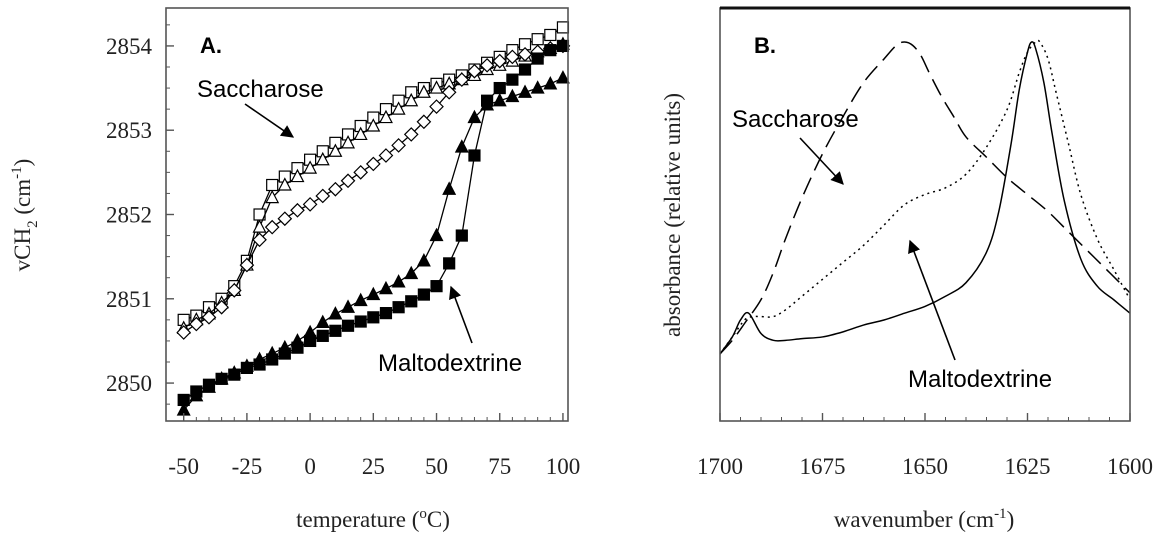 The width and height of the screenshot is (1166, 542). Describe the element at coordinates (925, 466) in the screenshot. I see `panel-b-x-tick-label: 1650` at that location.